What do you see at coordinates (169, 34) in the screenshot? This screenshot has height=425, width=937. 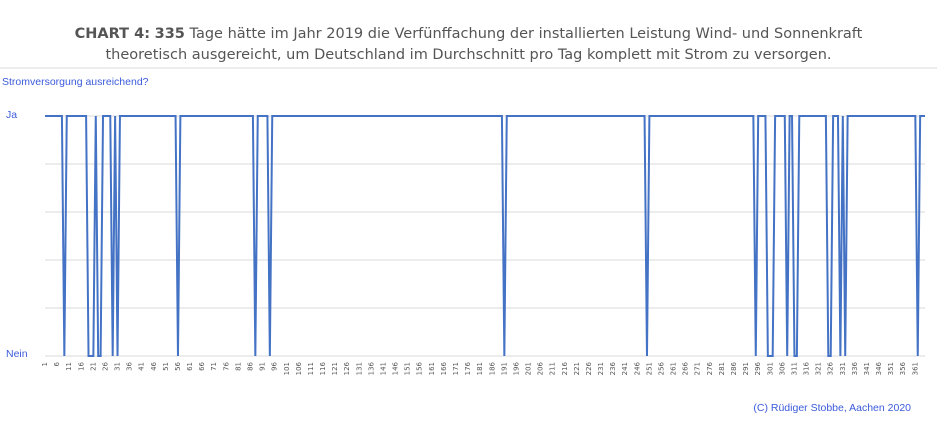 I see `title-day-count: 335` at bounding box center [169, 34].